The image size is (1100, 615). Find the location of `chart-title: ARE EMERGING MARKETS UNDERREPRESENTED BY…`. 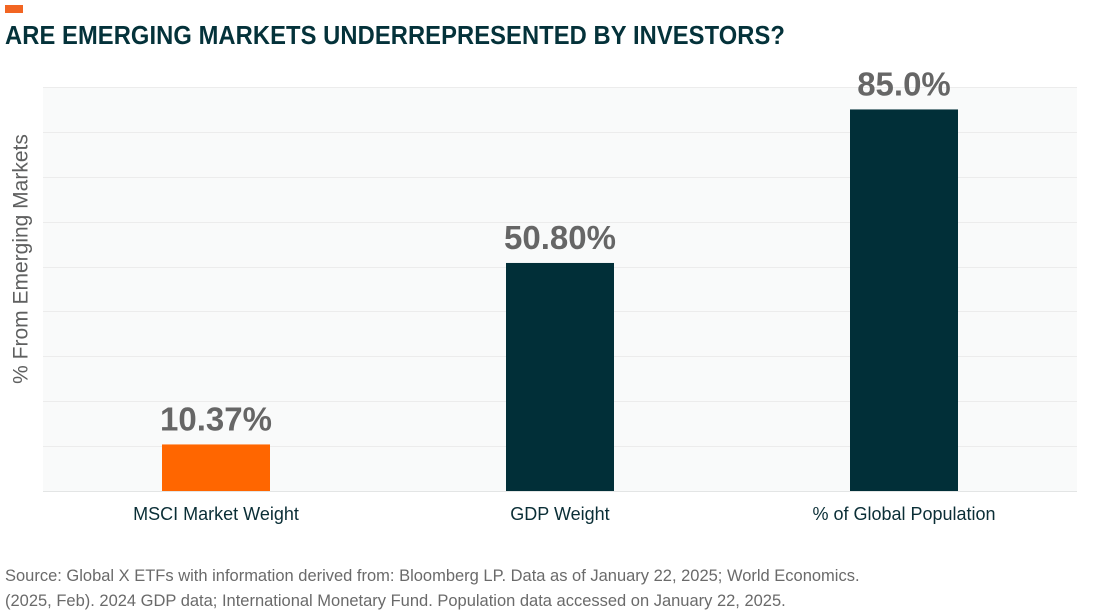

chart-title: ARE EMERGING MARKETS UNDERREPRESENTED BY… is located at coordinates (395, 36).